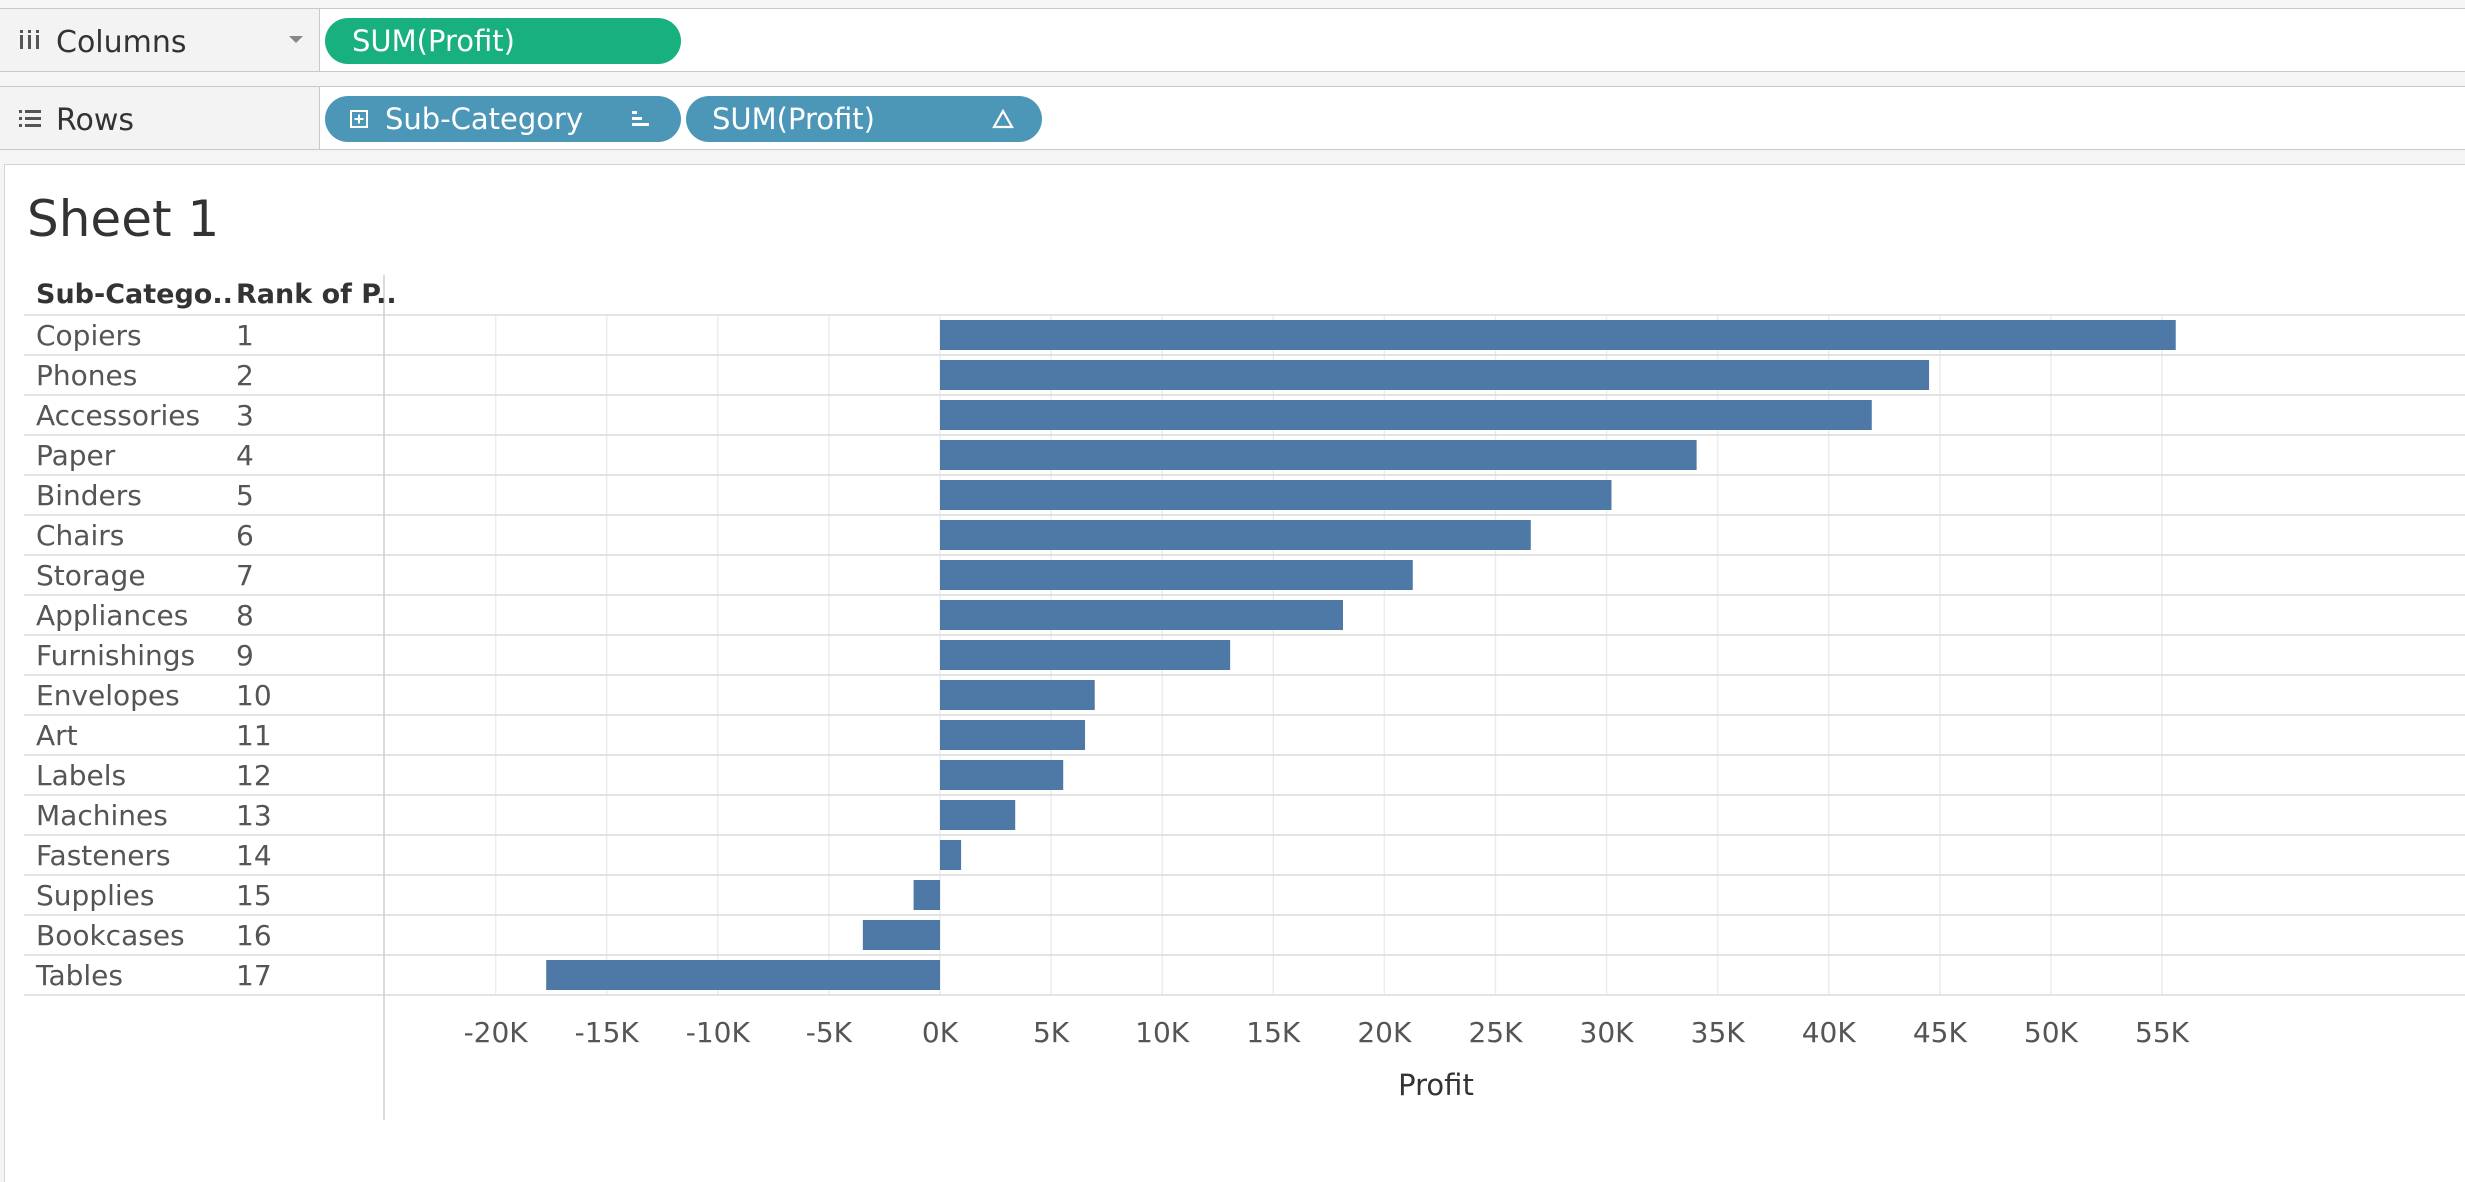 The height and width of the screenshot is (1182, 2465). I want to click on x-tick-label: 35K, so click(1718, 1032).